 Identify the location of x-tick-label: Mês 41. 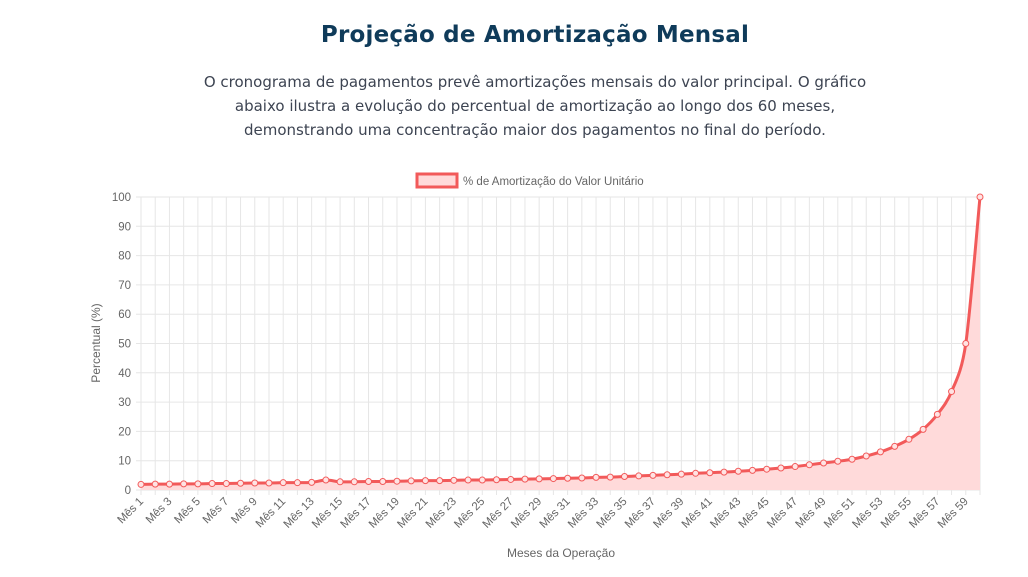
(697, 513).